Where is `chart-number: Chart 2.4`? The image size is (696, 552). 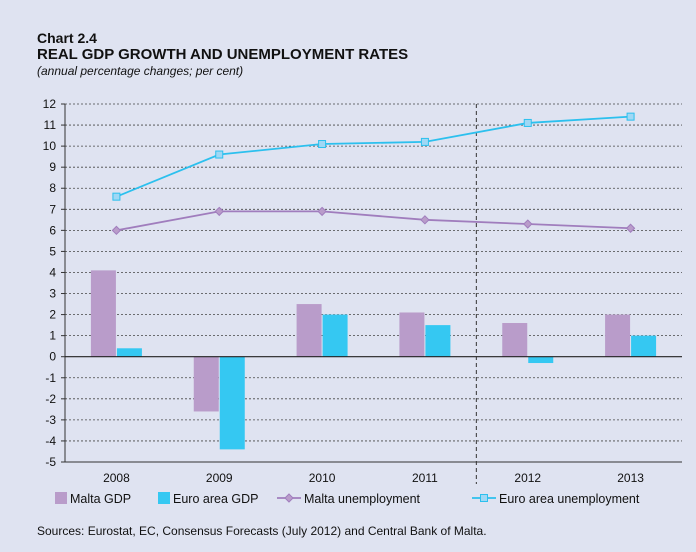 chart-number: Chart 2.4 is located at coordinates (67, 38).